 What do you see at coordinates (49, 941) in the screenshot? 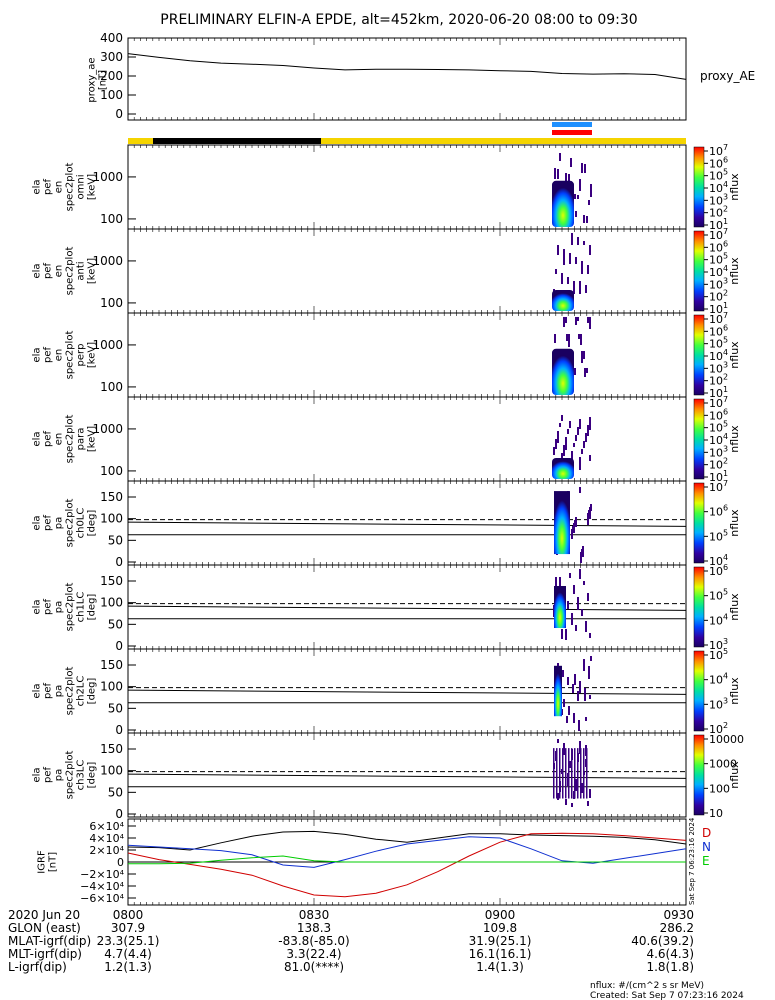
I see `table-row-label: MLAT-igrf(dip)` at bounding box center [49, 941].